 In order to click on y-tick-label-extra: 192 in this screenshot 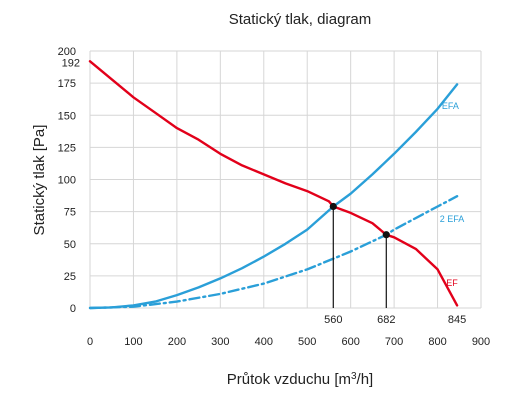, I will do `click(71, 63)`.